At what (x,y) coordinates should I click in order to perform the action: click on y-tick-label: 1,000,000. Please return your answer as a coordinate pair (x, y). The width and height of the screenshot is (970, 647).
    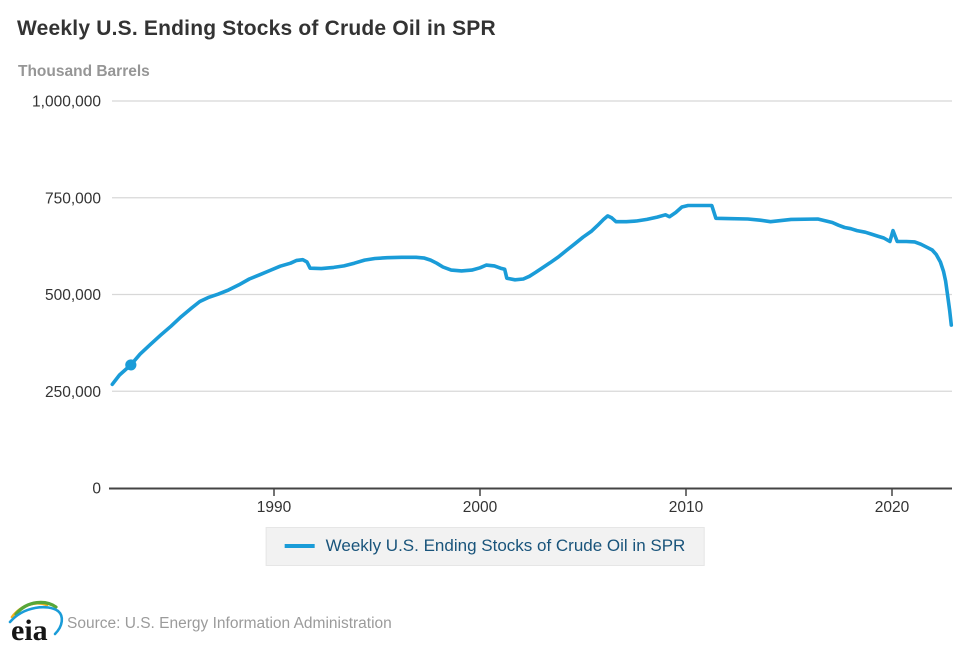
    Looking at the image, I should click on (66, 102).